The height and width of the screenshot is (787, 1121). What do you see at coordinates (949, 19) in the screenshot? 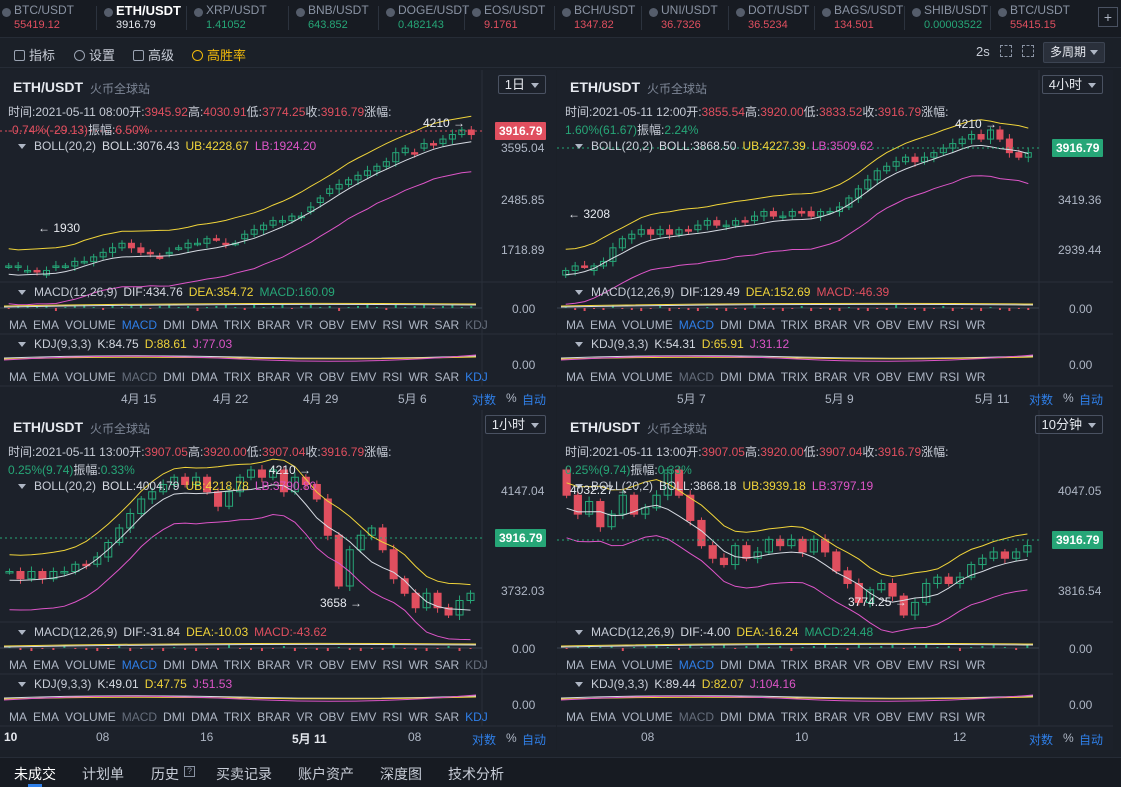
I see `ticker-item: SHIB/USDT 0.00003522` at bounding box center [949, 19].